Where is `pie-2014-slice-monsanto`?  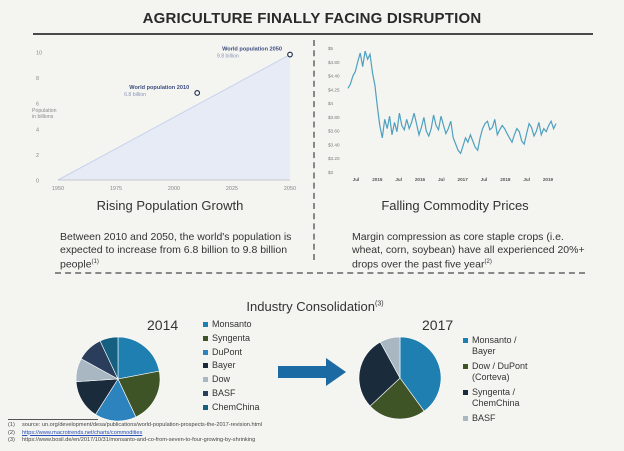
pie-2014-slice-monsanto is located at coordinates (138, 358).